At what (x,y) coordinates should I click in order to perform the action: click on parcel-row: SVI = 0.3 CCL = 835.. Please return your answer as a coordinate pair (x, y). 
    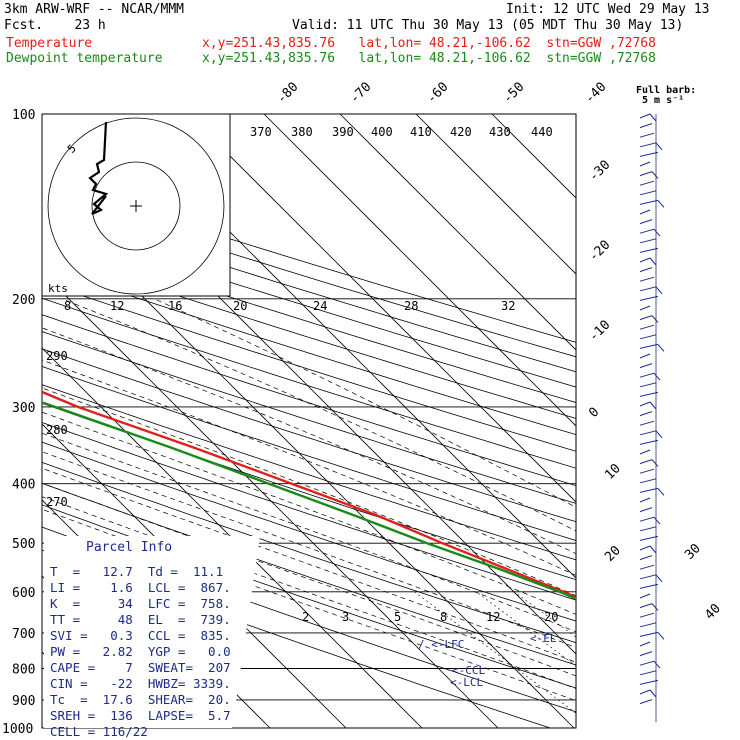
    Looking at the image, I should click on (140, 635).